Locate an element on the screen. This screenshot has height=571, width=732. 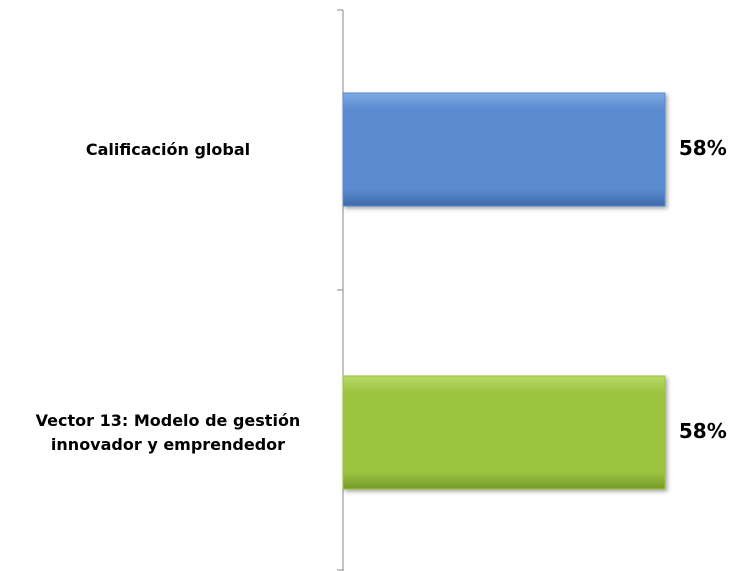
category-label-box: Calificación global is located at coordinates (168, 150).